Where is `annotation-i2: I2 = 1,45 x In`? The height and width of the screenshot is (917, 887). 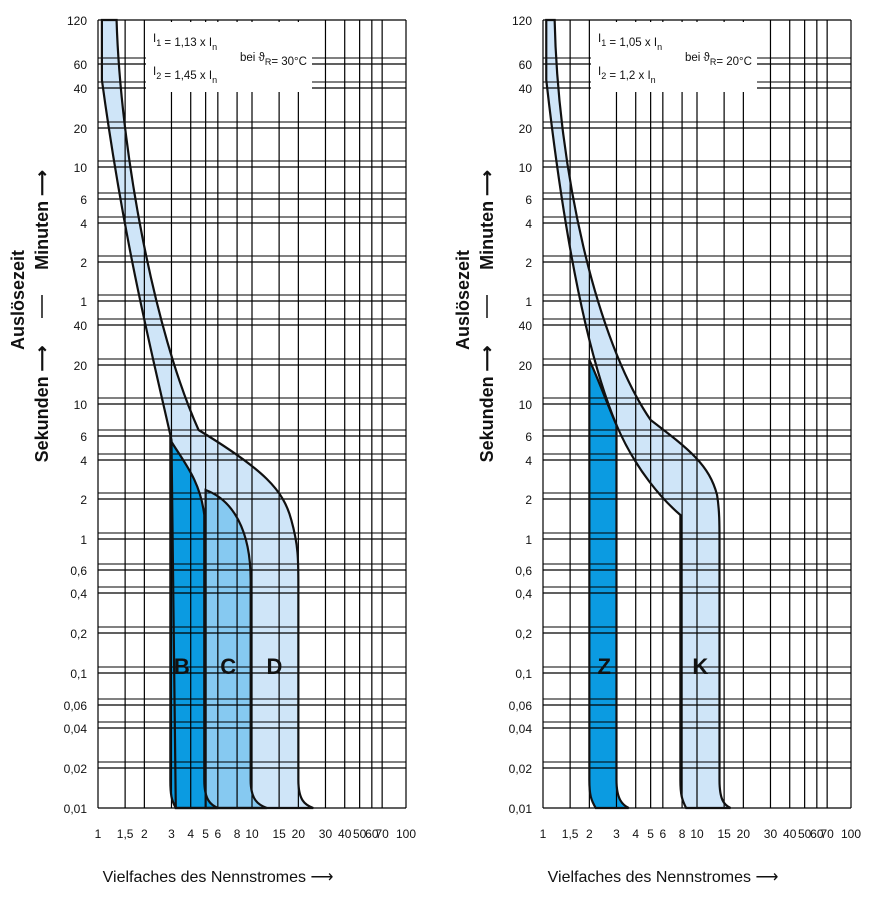 annotation-i2: I2 = 1,45 x In is located at coordinates (185, 75).